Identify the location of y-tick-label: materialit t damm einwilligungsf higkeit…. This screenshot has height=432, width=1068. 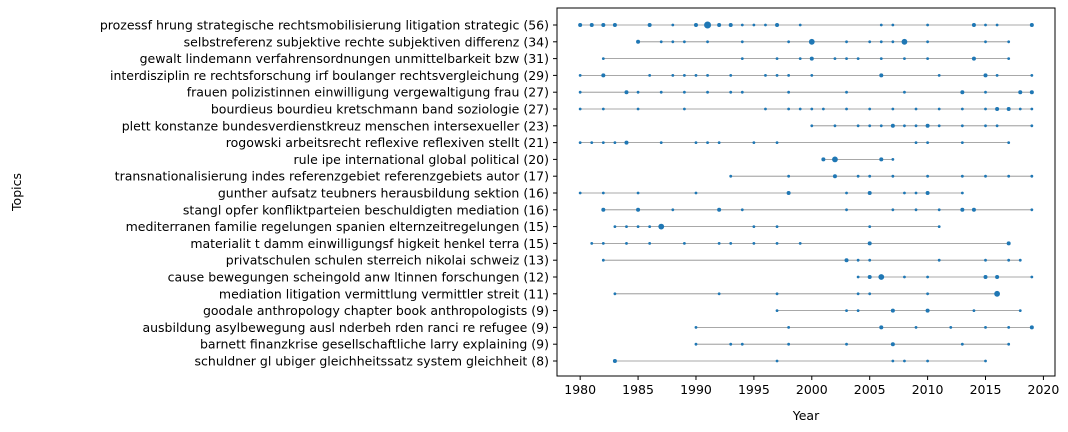
(369, 243).